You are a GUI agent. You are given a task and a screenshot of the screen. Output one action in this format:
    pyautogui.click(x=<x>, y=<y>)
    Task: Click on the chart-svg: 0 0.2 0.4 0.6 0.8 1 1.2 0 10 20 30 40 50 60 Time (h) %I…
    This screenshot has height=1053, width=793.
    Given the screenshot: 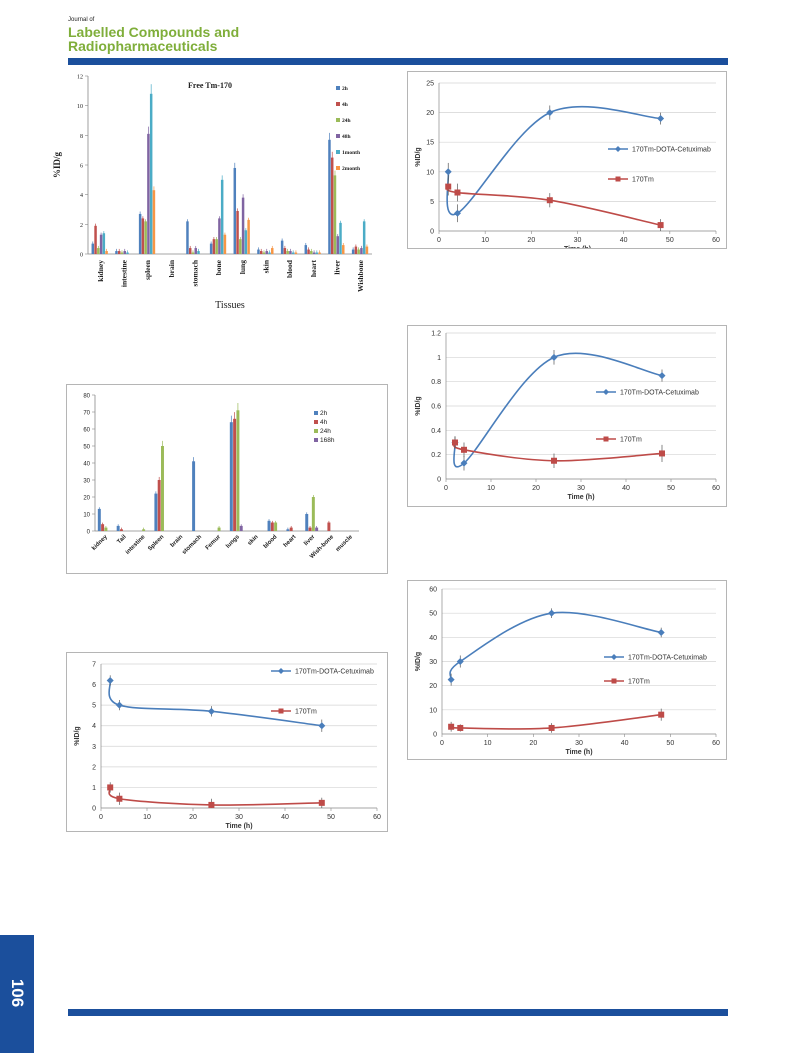 What is the action you would take?
    pyautogui.click(x=567, y=416)
    